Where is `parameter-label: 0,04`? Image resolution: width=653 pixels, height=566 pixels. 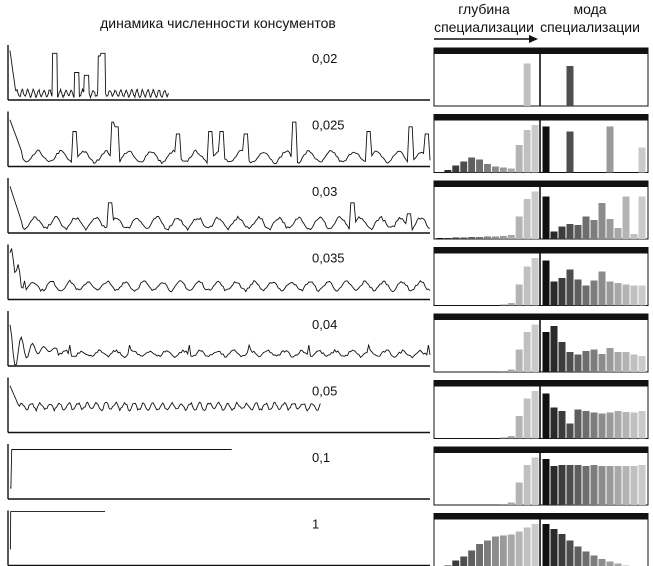
parameter-label: 0,04 is located at coordinates (324, 324).